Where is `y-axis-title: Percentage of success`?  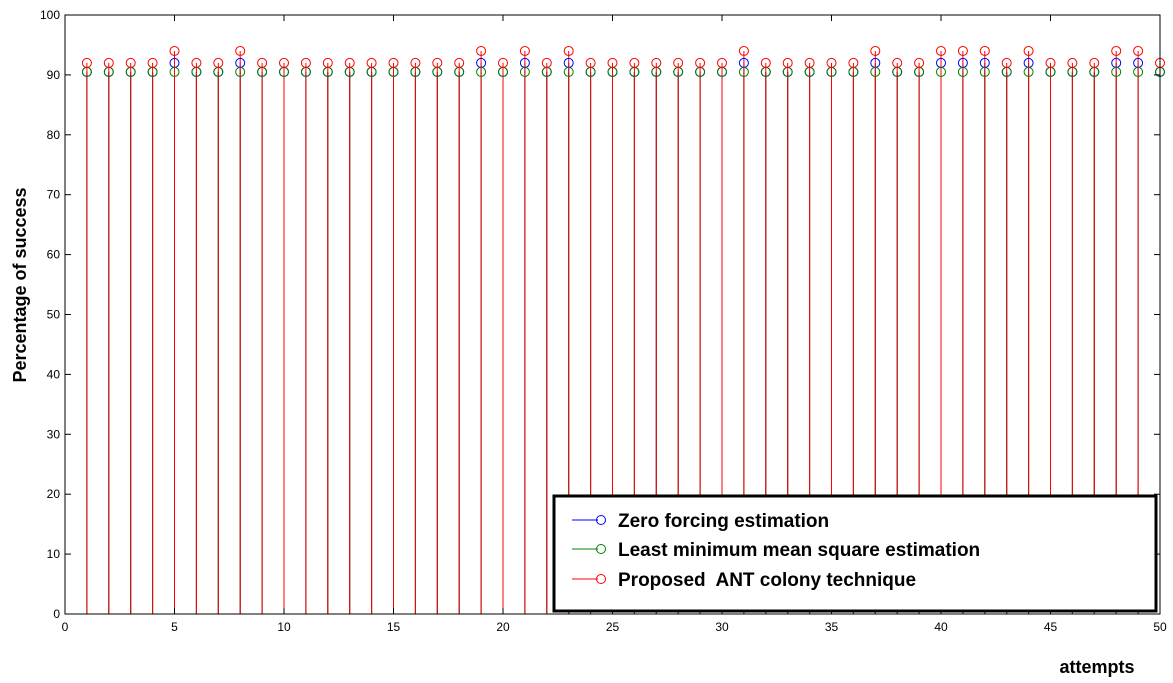
y-axis-title: Percentage of success is located at coordinates (20, 284).